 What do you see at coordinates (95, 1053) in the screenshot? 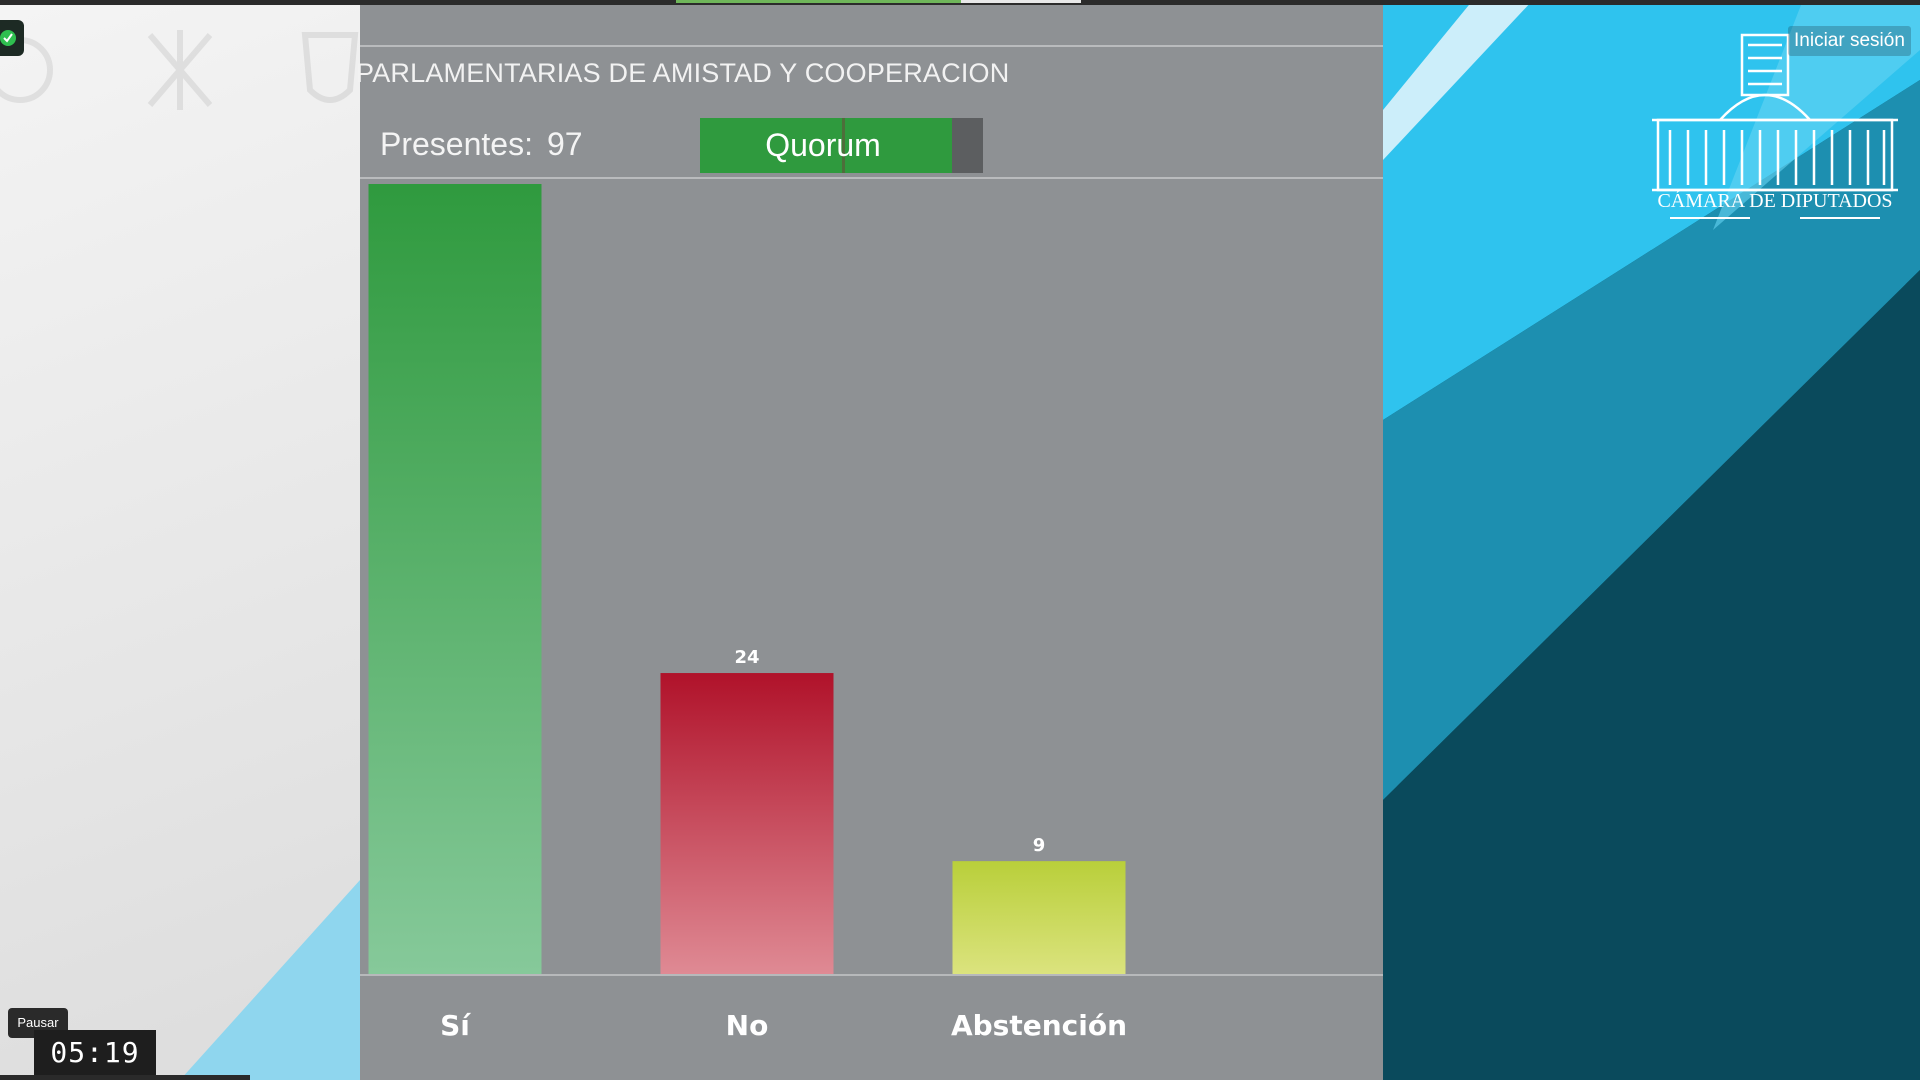
I see `countdown-timer: 05:19` at bounding box center [95, 1053].